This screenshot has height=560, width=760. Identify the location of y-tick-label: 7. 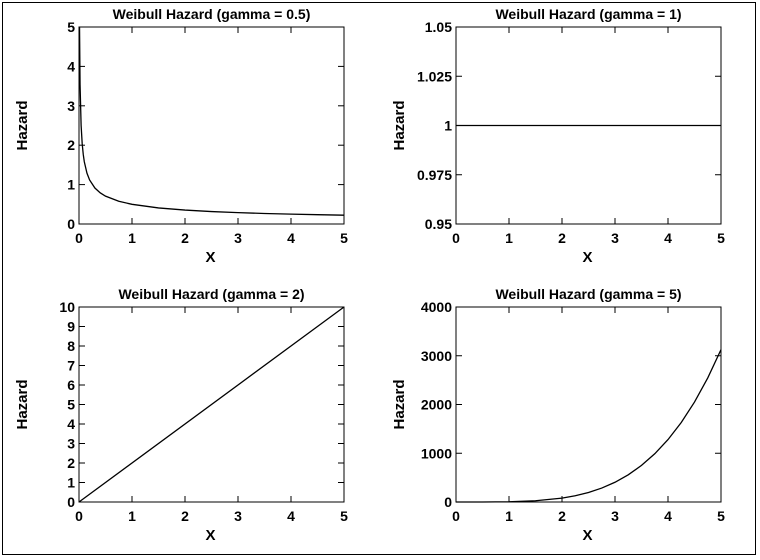
(71, 366).